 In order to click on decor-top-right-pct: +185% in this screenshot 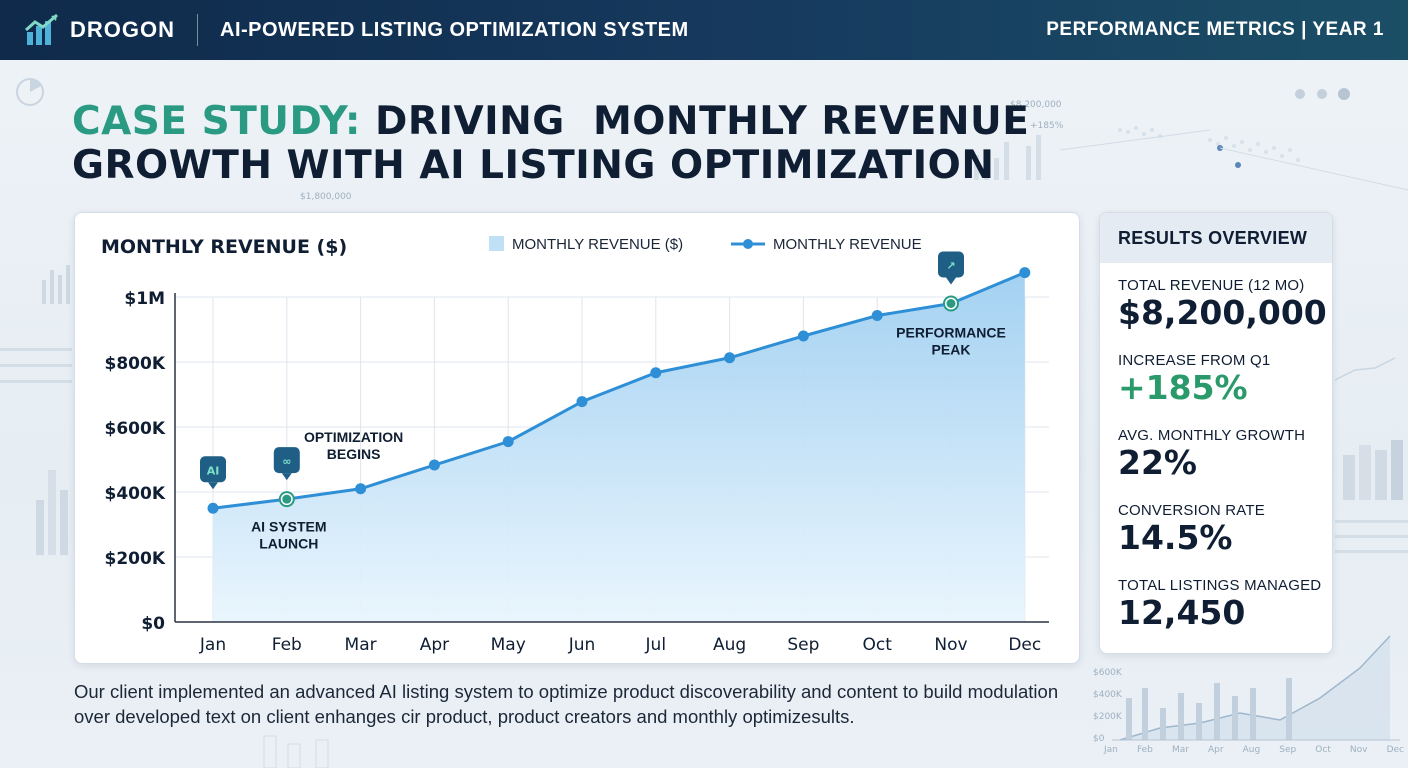, I will do `click(1047, 126)`.